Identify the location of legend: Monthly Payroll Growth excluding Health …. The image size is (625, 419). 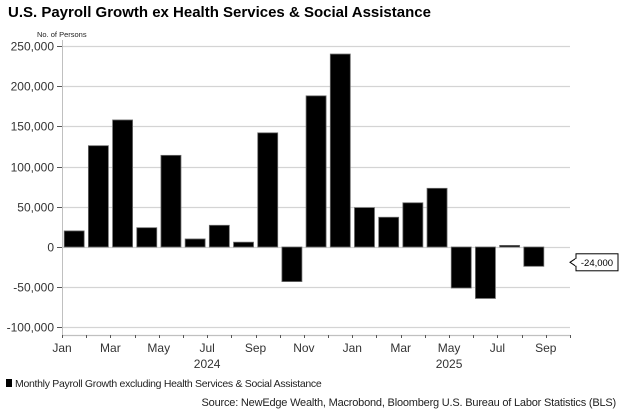
(164, 384).